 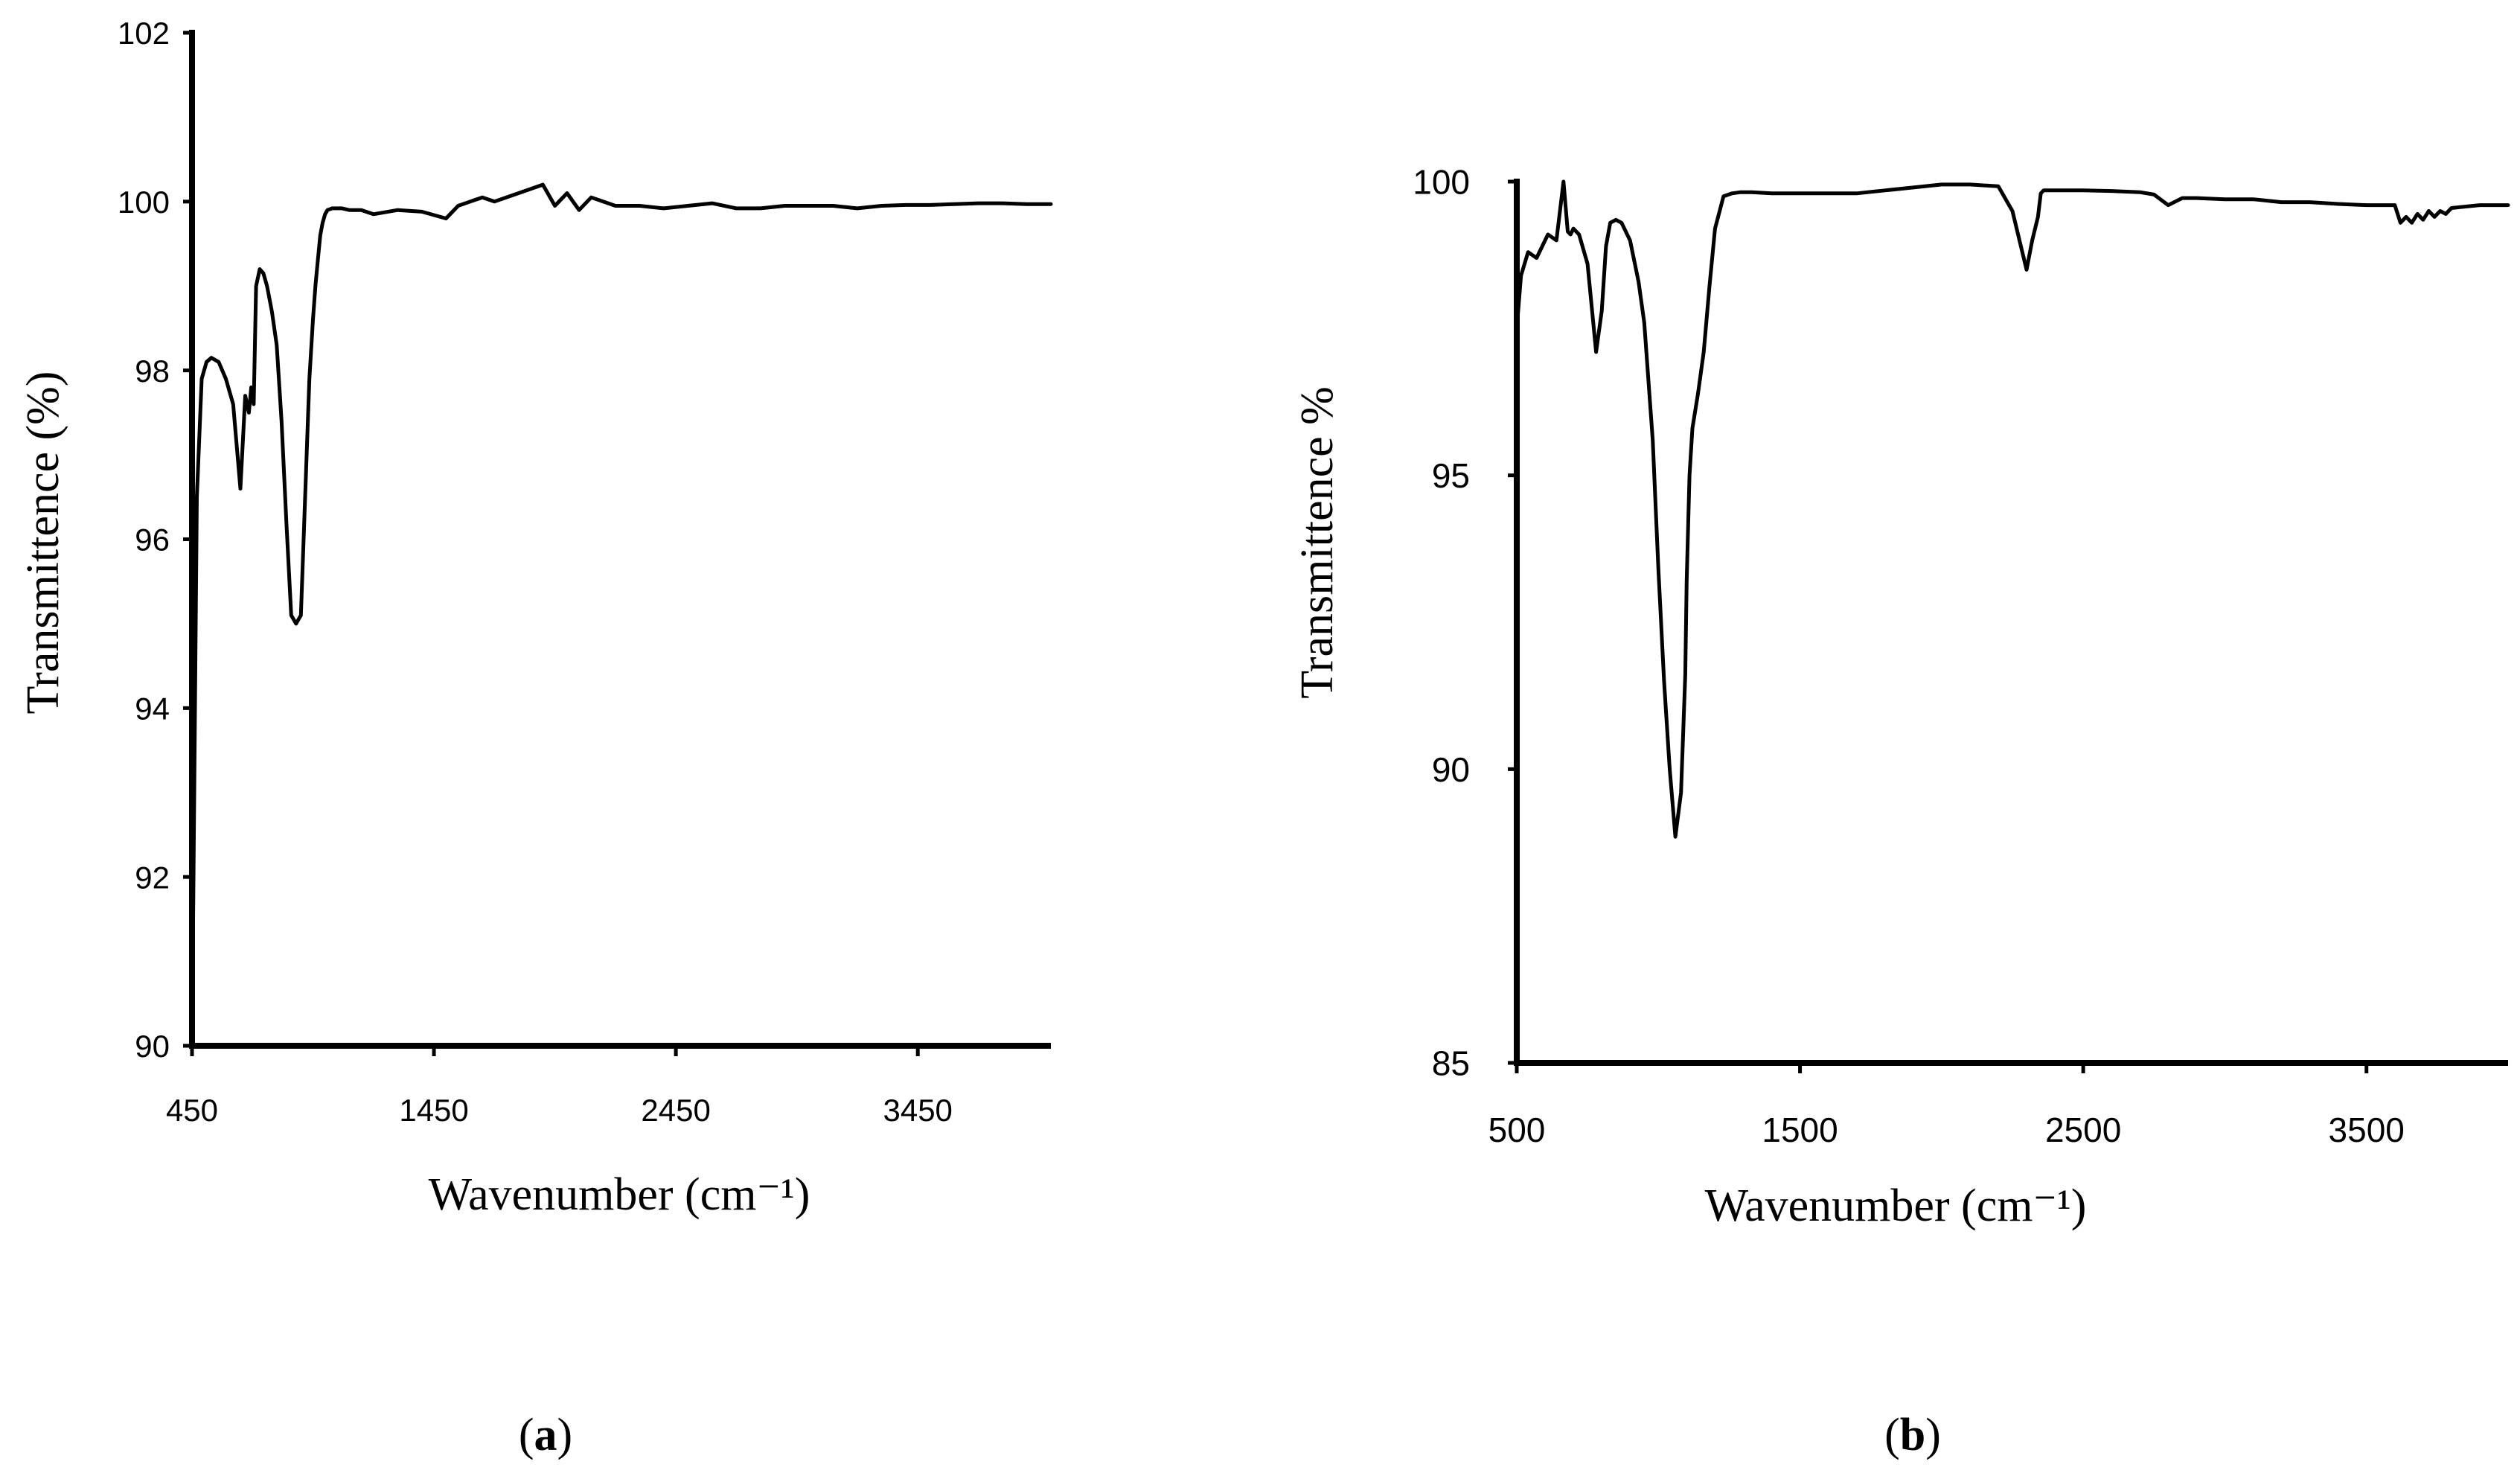 What do you see at coordinates (2367, 1130) in the screenshot?
I see `x-tick-label-b: 3500` at bounding box center [2367, 1130].